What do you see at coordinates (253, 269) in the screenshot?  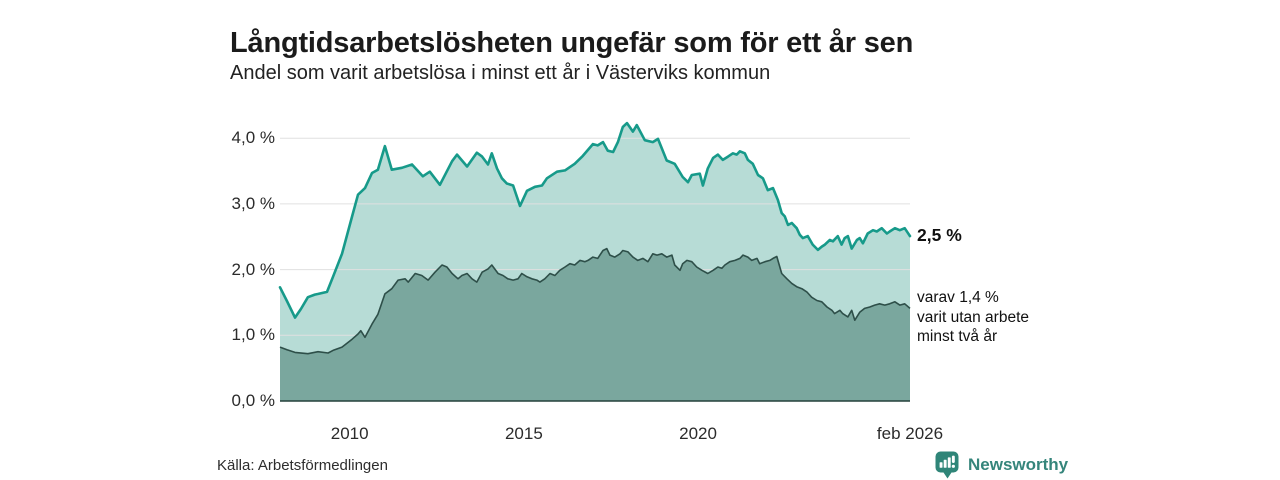 I see `y-tick-label: 2,0 %` at bounding box center [253, 269].